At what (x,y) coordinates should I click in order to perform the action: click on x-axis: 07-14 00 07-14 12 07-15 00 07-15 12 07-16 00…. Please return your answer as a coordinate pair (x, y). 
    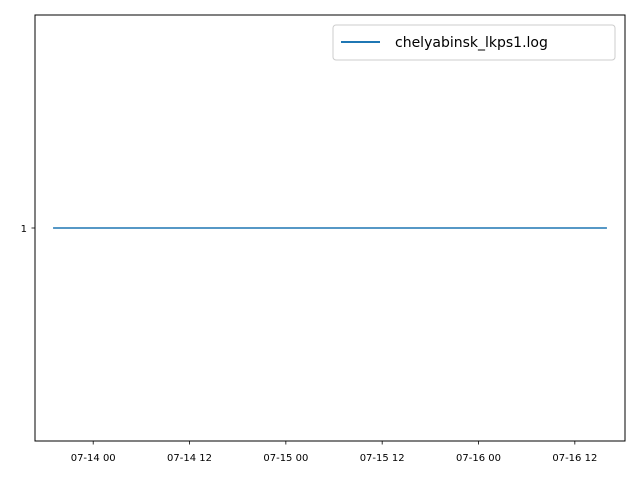
    Looking at the image, I should click on (334, 452).